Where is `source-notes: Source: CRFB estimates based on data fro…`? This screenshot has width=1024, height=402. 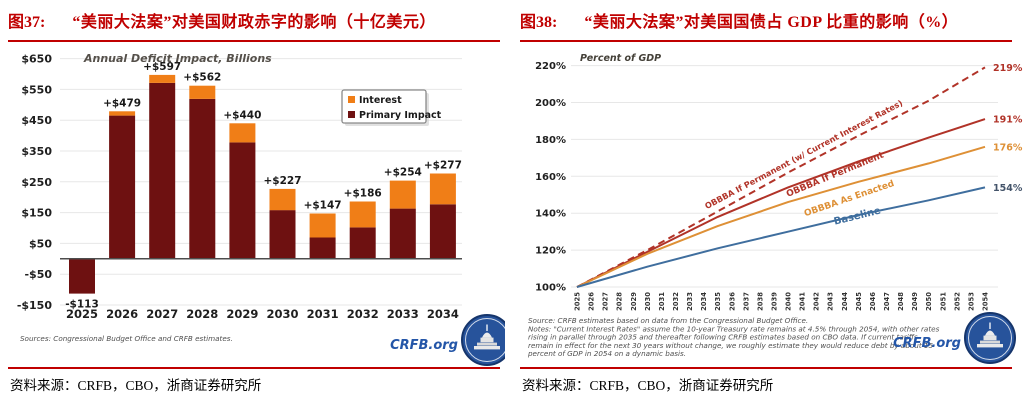
source-notes: Source: CRFB estimates based on data fro… is located at coordinates (733, 337).